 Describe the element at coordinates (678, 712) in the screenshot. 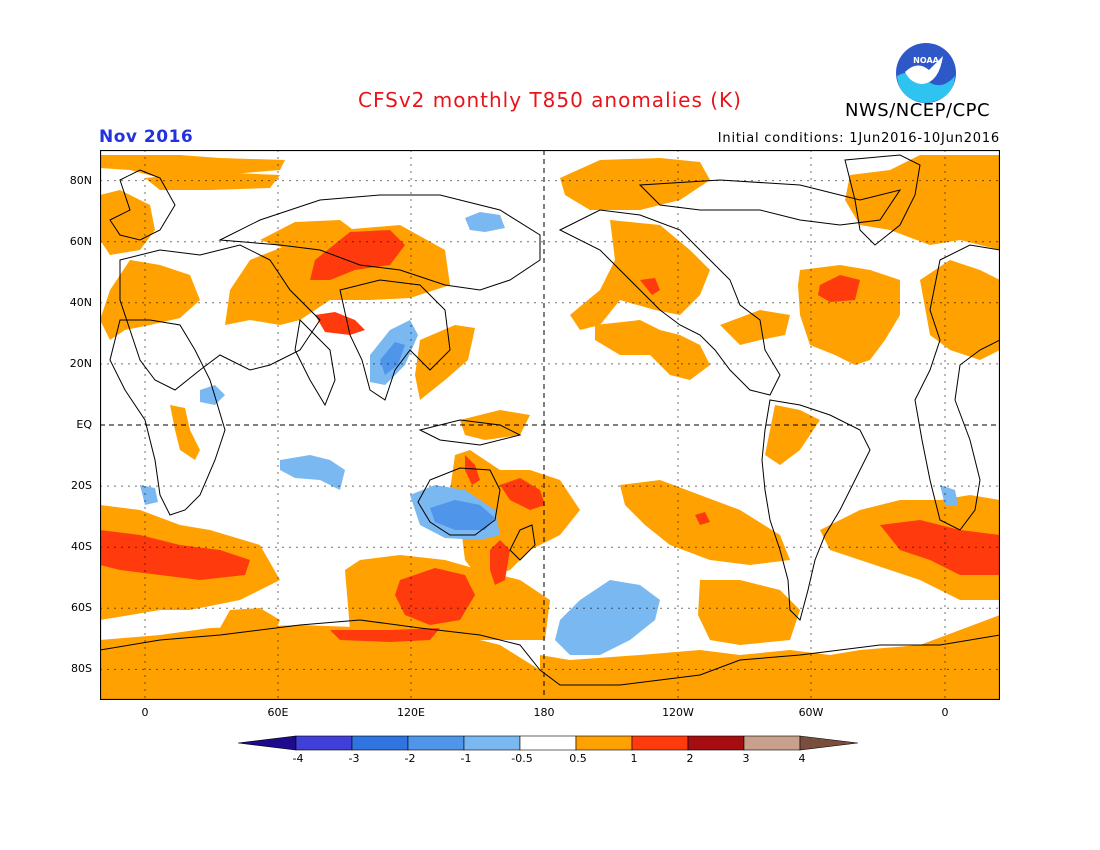

I see `lon-label-120w: 120W` at that location.